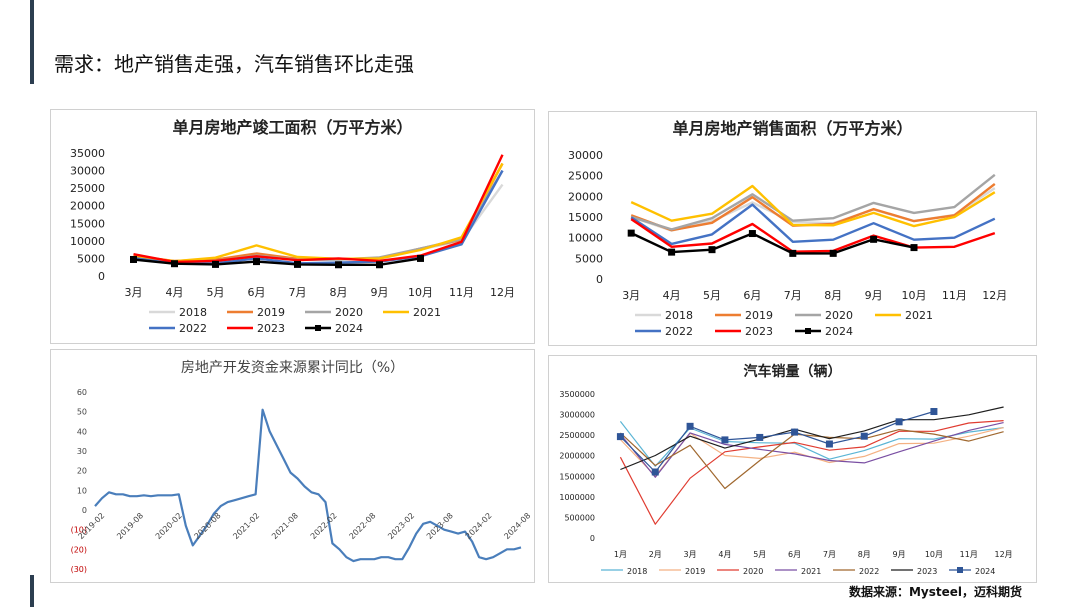 The height and width of the screenshot is (607, 1080). Describe the element at coordinates (32, 42) in the screenshot. I see `top-accent-bar` at that location.